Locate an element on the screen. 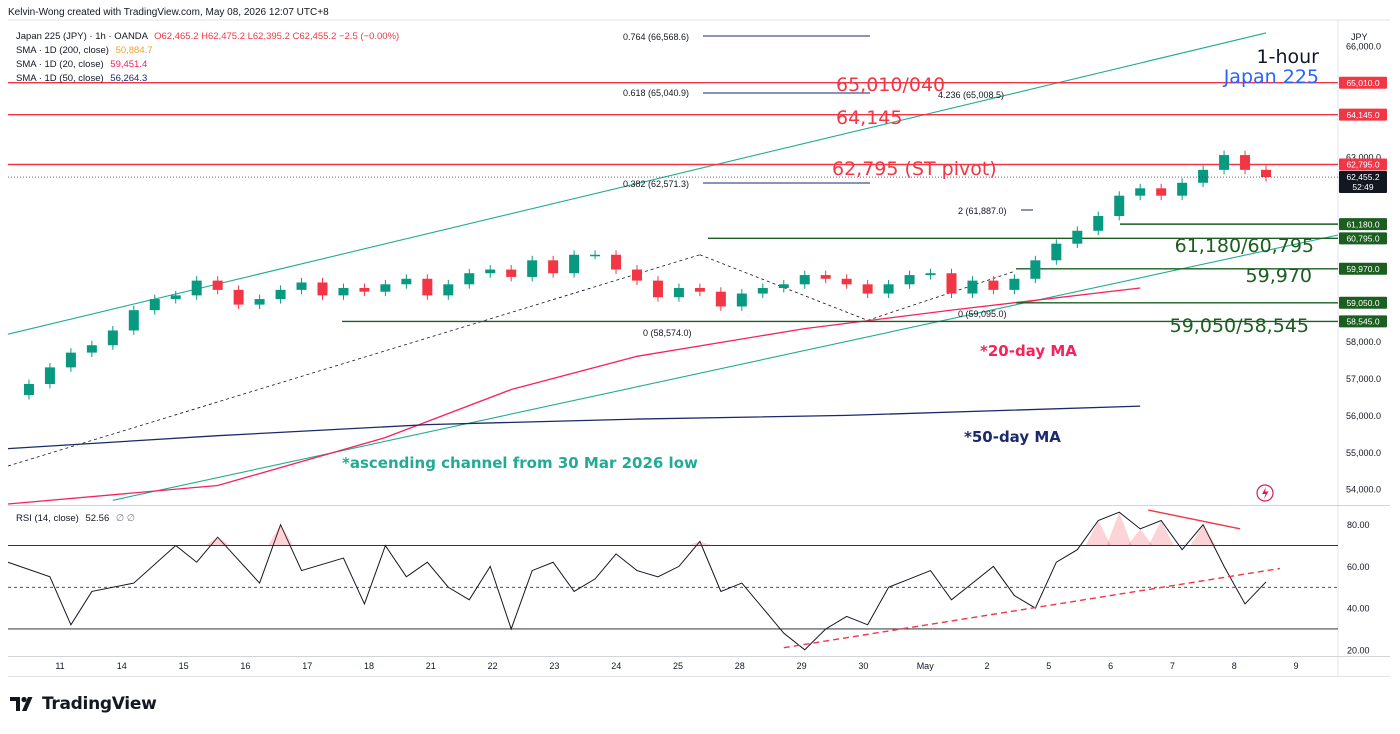 The image size is (1400, 734). y-tick-label: 55,000.0 is located at coordinates (1363, 453).